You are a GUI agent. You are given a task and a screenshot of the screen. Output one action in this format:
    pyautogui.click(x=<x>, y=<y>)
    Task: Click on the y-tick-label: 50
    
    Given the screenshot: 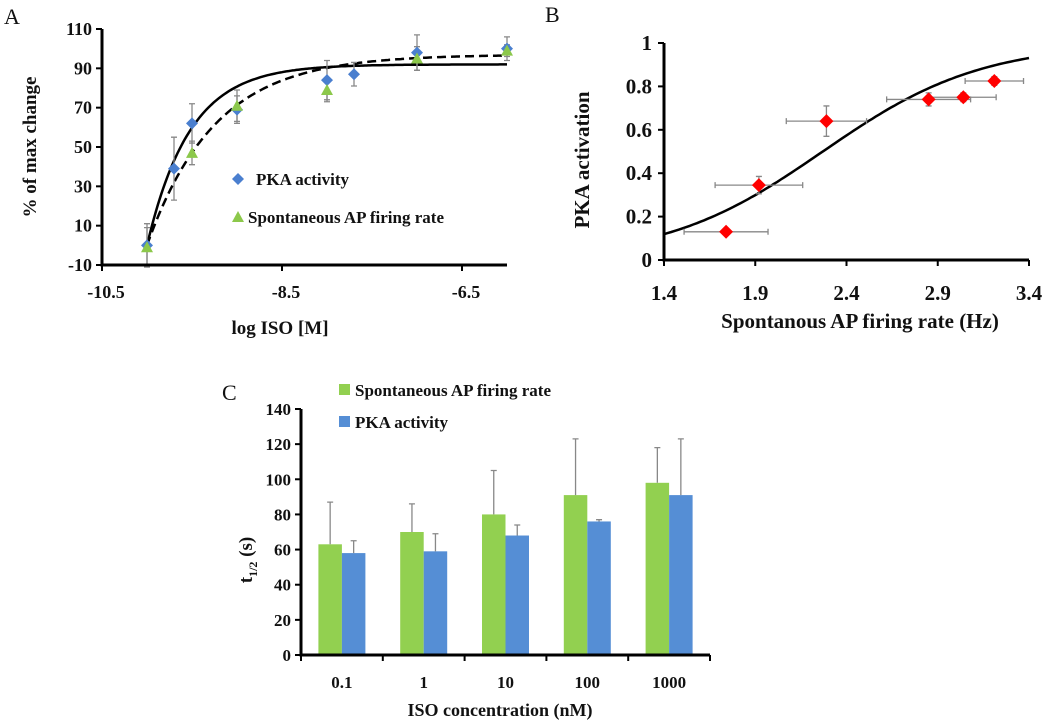 What is the action you would take?
    pyautogui.click(x=83, y=147)
    